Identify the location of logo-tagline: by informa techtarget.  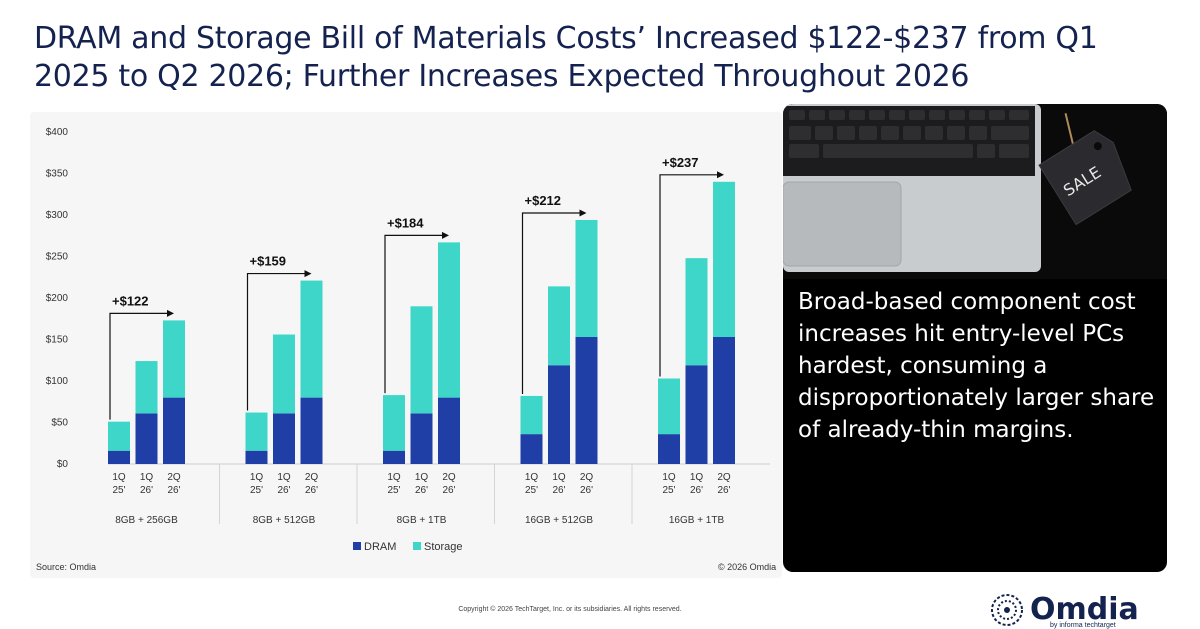
(1083, 625).